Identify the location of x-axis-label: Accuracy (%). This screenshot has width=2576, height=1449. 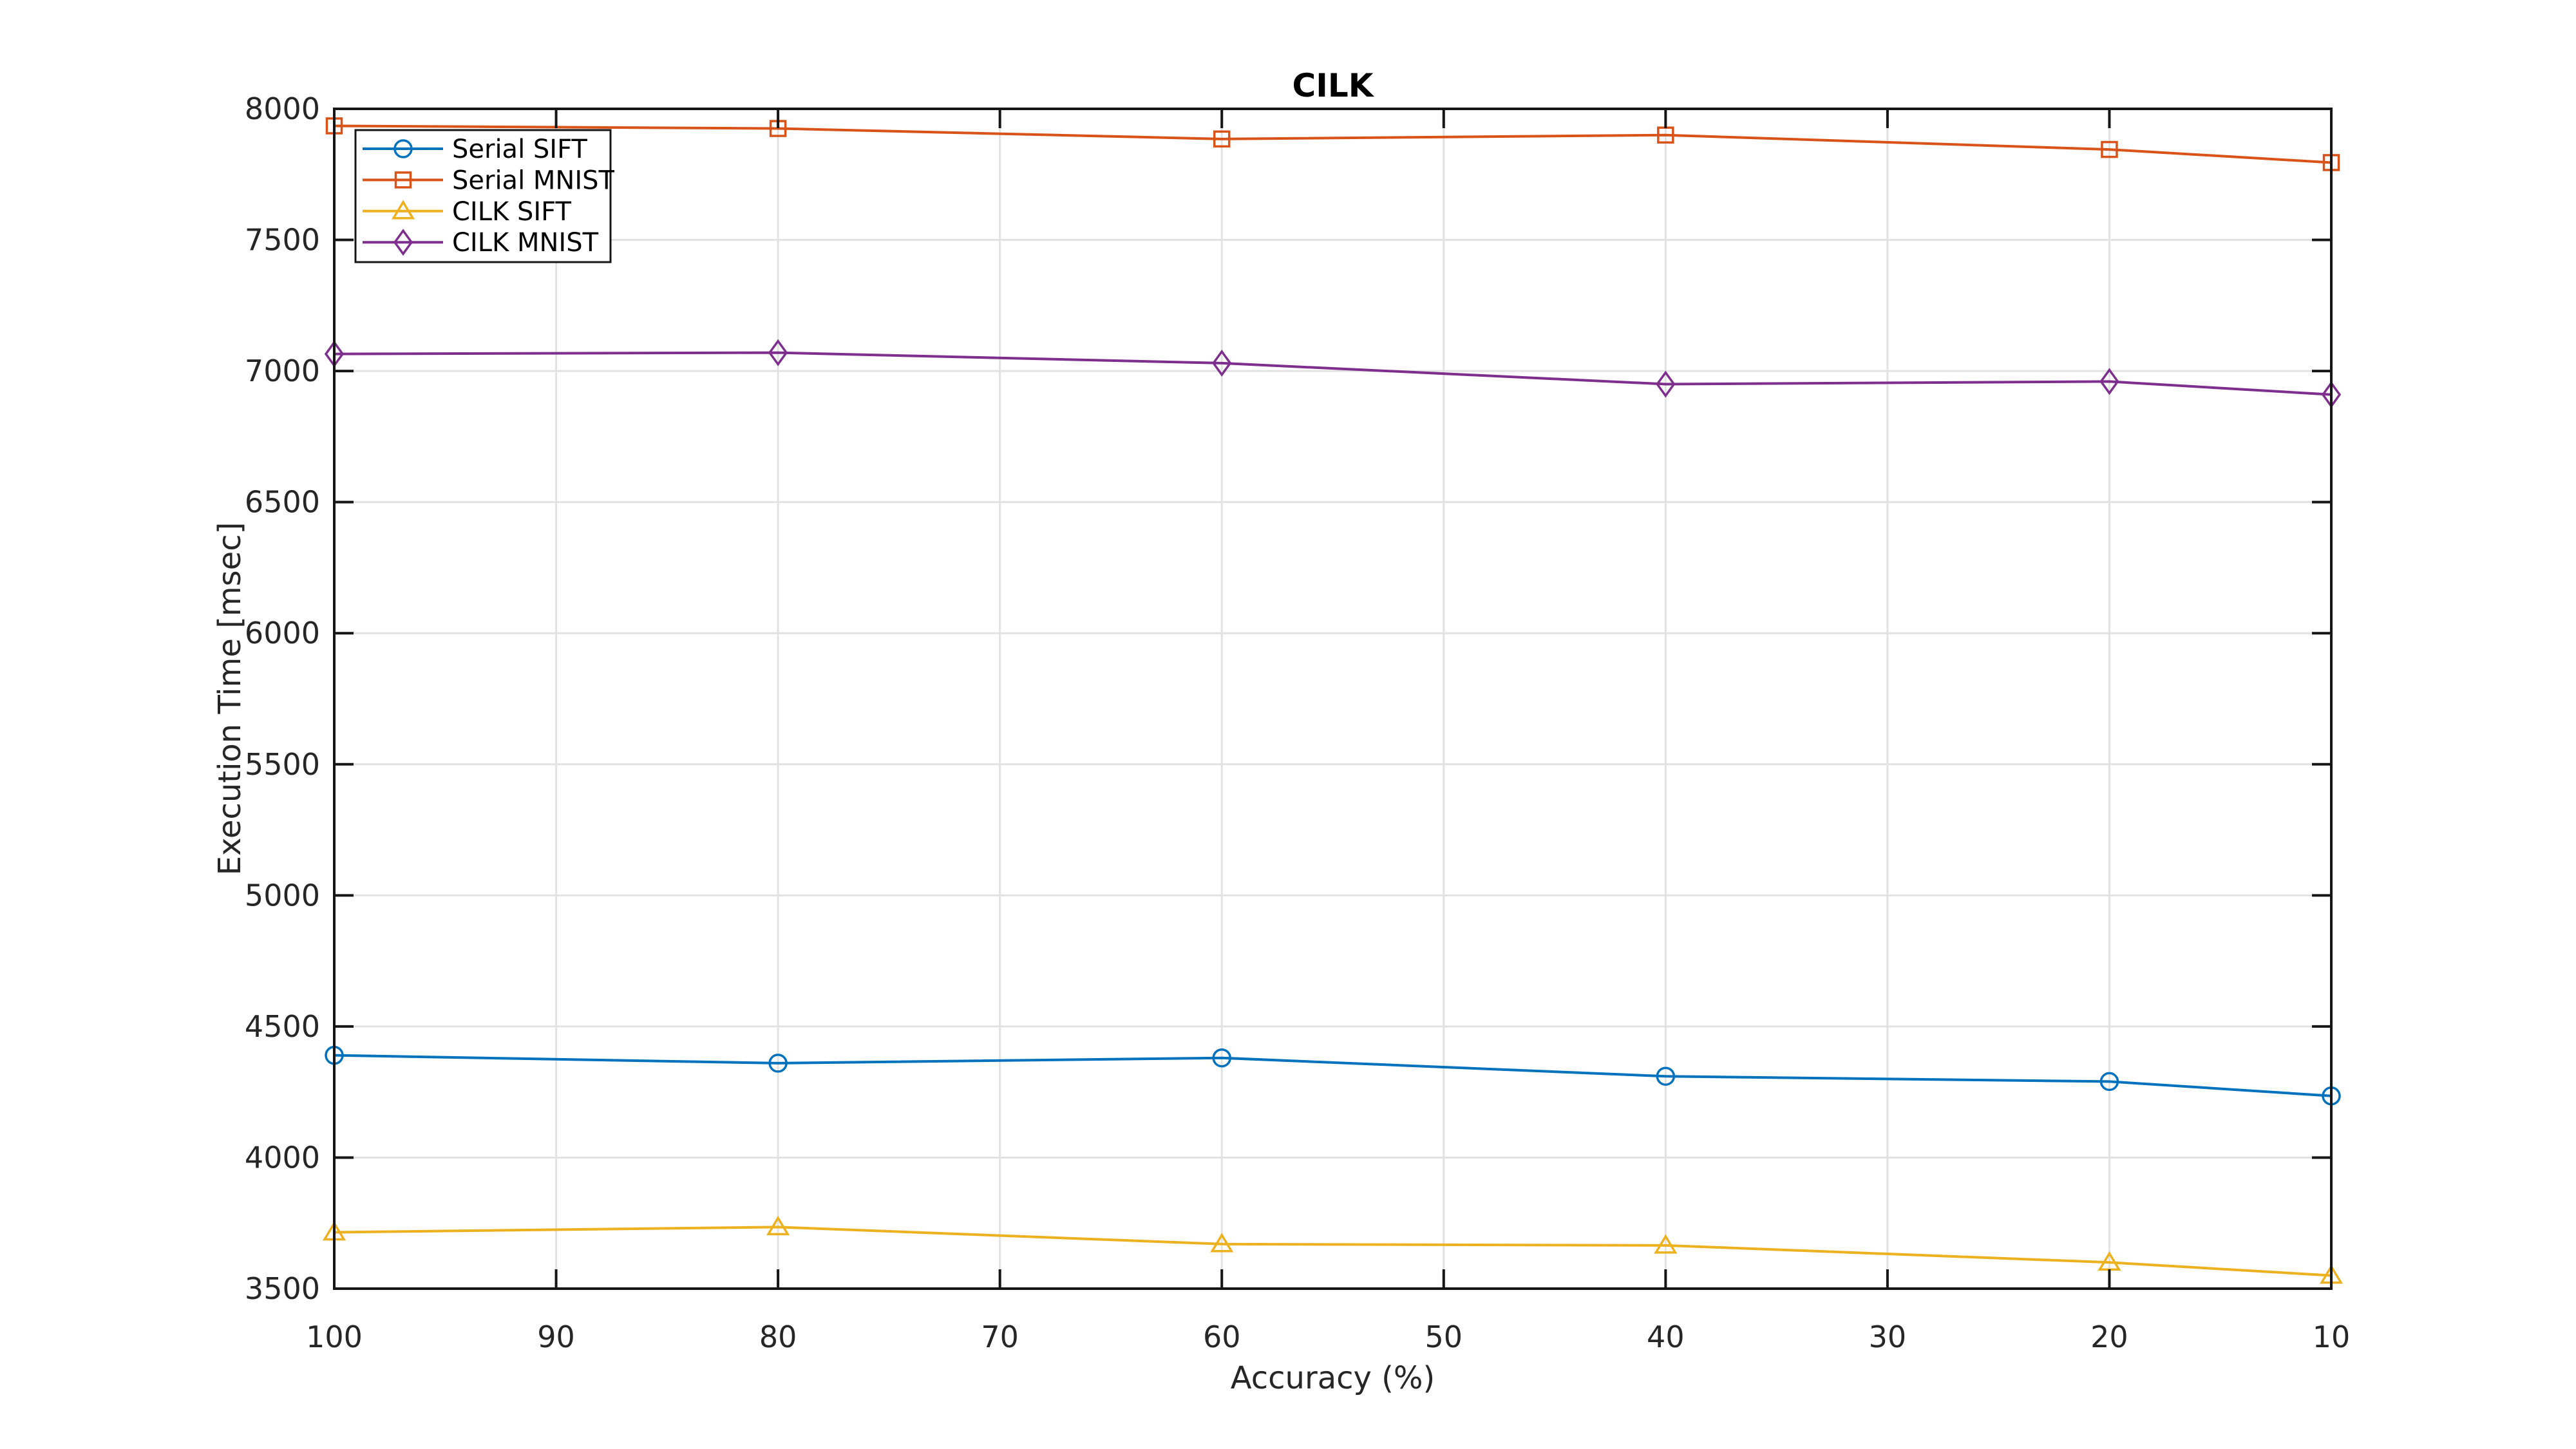
(1333, 1378).